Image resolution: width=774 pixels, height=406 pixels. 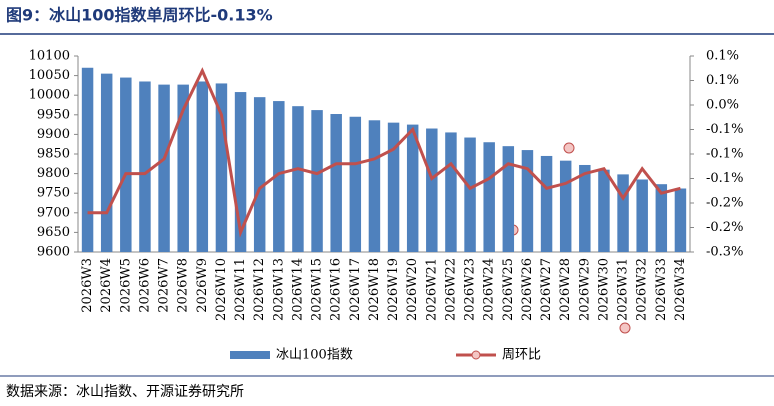 I want to click on x-tick-label: 2026W15, so click(x=317, y=289).